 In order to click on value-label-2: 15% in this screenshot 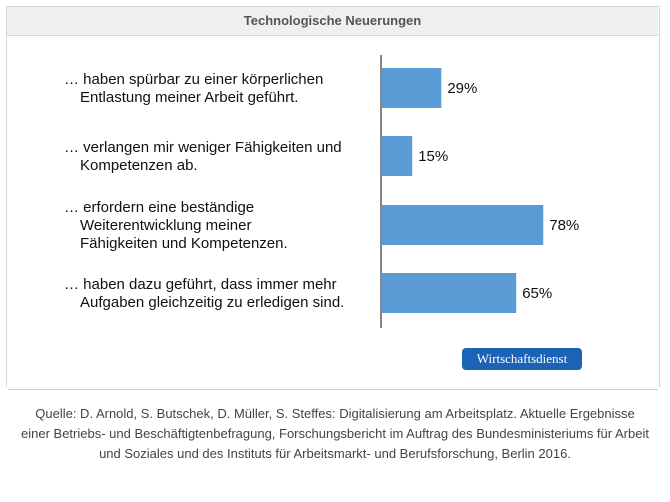, I will do `click(433, 156)`.